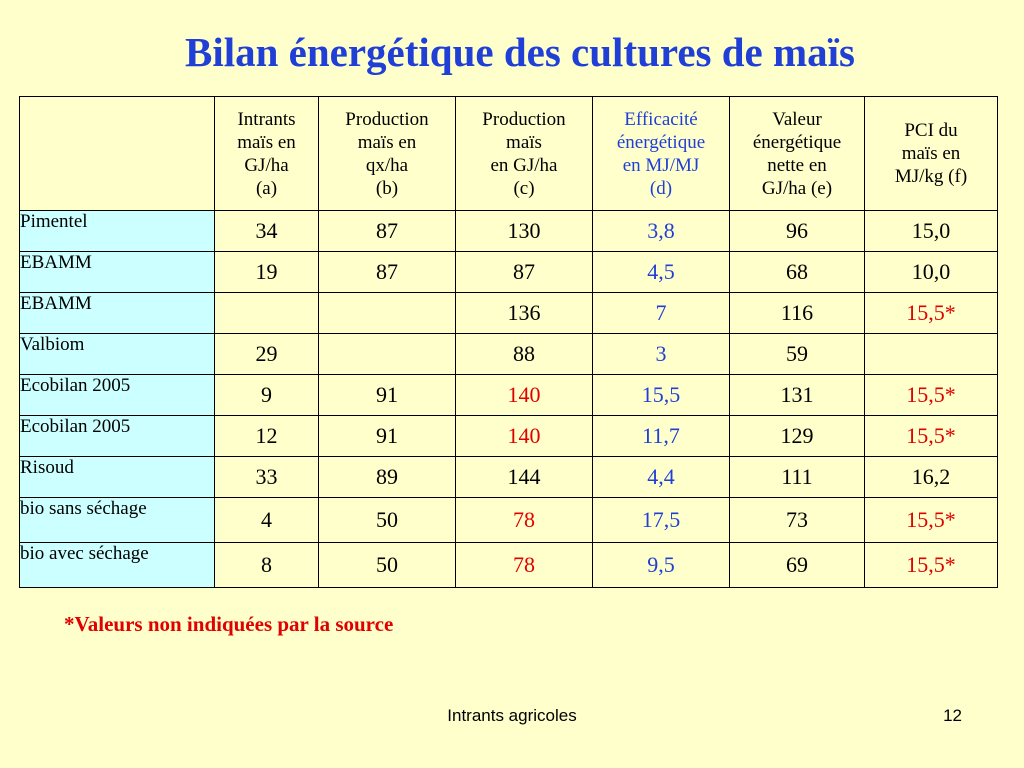  What do you see at coordinates (661, 354) in the screenshot?
I see `cell-efficacite: 3` at bounding box center [661, 354].